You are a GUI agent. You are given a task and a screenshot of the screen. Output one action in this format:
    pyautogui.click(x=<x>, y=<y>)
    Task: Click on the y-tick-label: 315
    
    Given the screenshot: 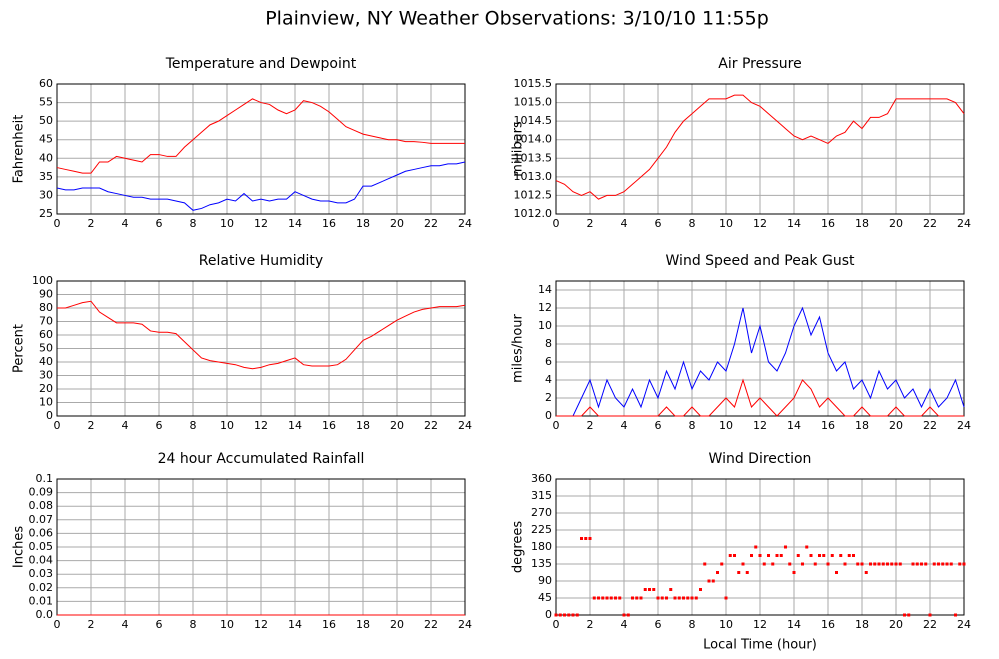 What is the action you would take?
    pyautogui.click(x=541, y=495)
    